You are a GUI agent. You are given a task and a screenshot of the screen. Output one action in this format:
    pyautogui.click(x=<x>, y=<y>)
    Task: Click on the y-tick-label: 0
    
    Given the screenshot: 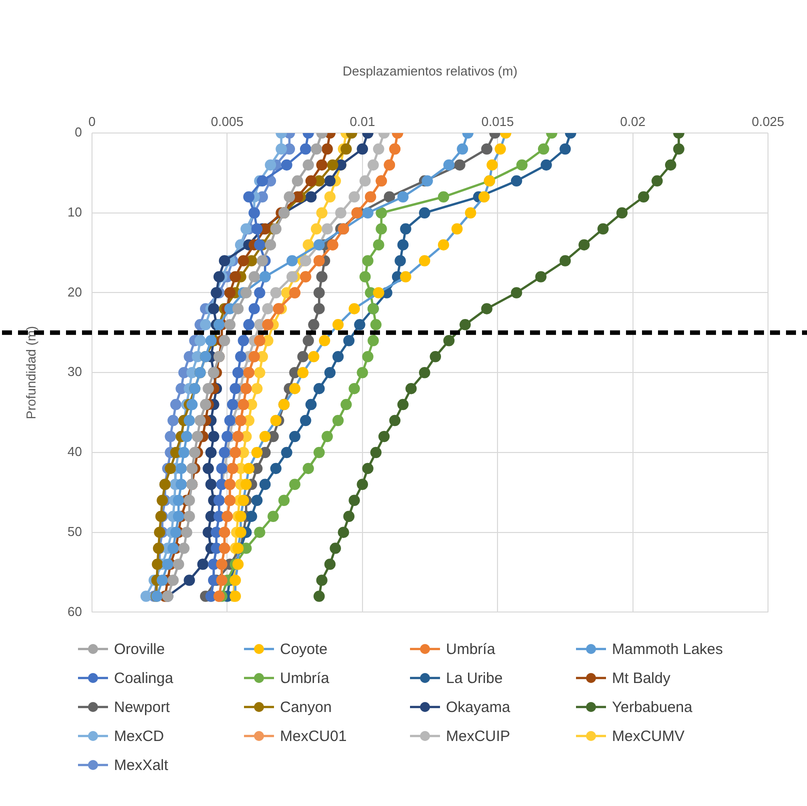 What is the action you would take?
    pyautogui.click(x=78, y=132)
    